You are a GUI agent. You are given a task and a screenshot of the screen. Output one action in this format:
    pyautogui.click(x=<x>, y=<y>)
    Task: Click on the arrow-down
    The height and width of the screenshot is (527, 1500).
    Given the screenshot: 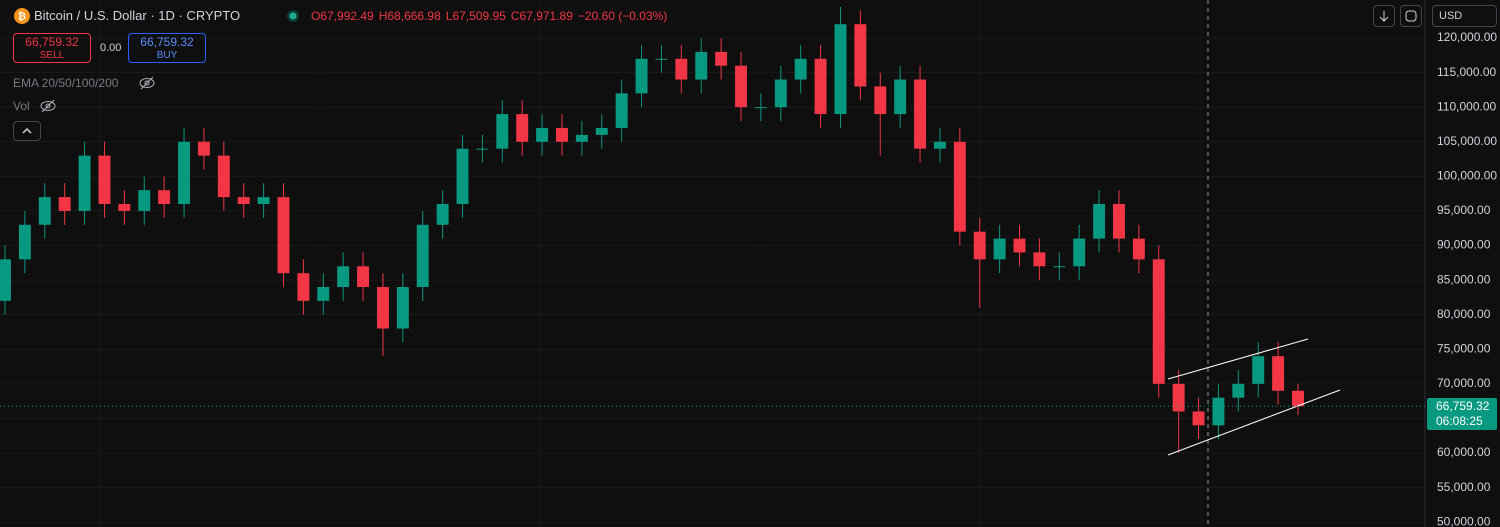 What is the action you would take?
    pyautogui.click(x=1384, y=16)
    